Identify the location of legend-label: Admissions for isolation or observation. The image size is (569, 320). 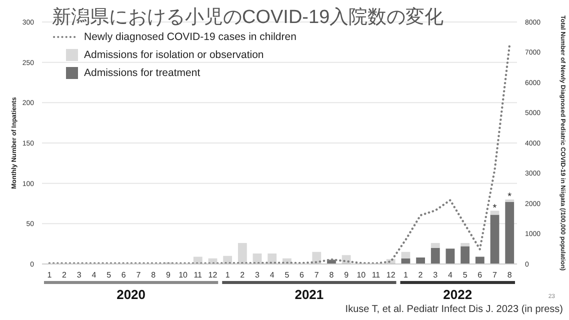
(174, 55).